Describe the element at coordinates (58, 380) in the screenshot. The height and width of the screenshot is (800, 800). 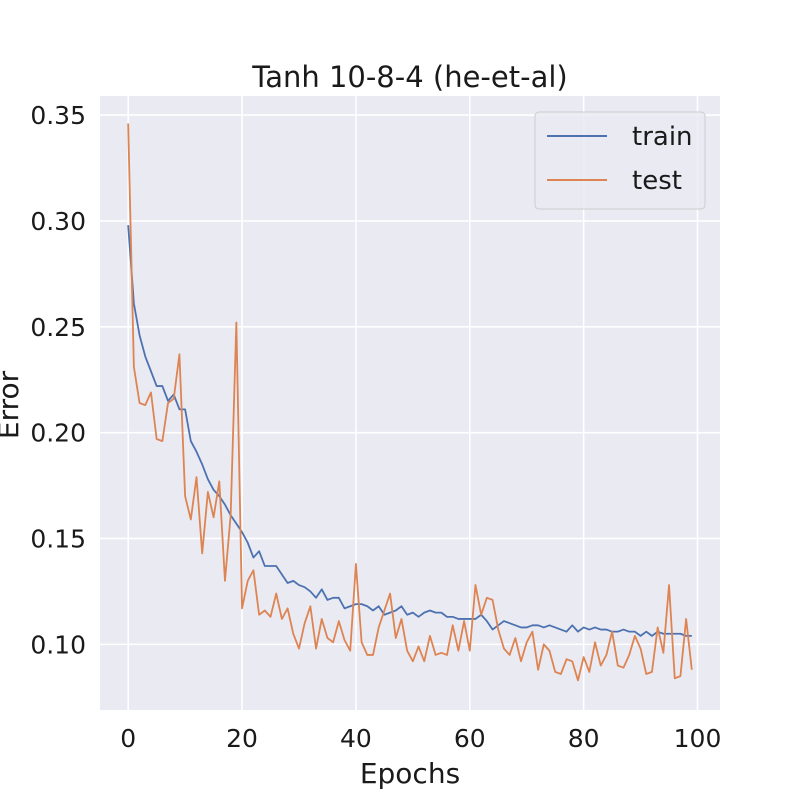
I see `y-axis: 0.10 0.15 0.20 0.25 0.30 0.35` at that location.